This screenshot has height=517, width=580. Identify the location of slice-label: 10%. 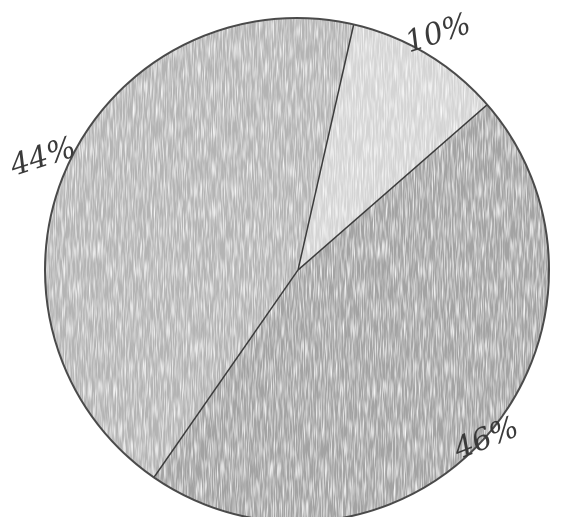
(438, 33).